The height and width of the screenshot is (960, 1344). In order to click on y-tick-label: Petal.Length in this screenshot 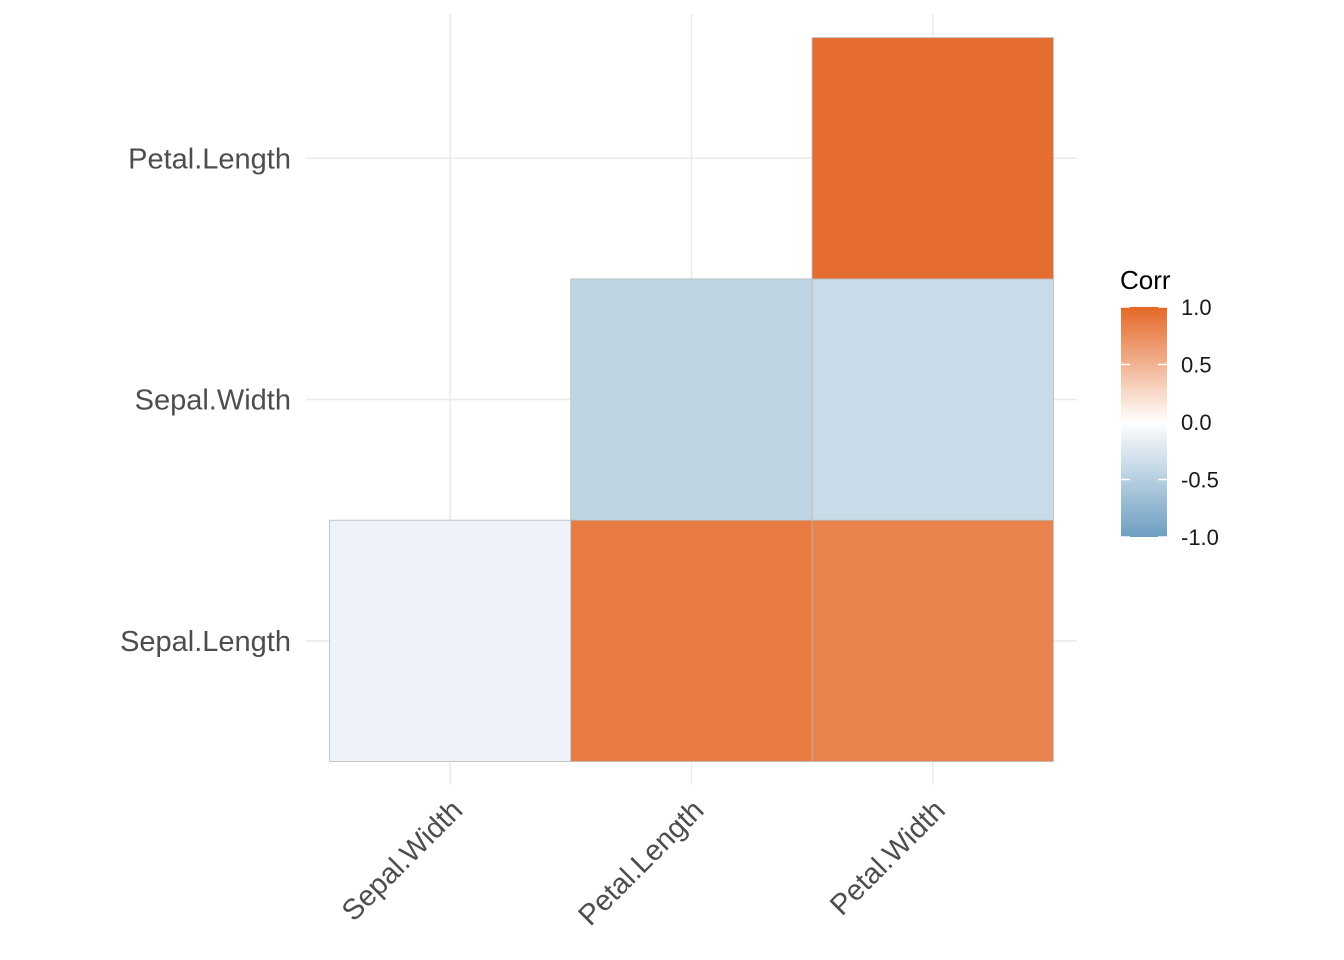, I will do `click(209, 159)`.